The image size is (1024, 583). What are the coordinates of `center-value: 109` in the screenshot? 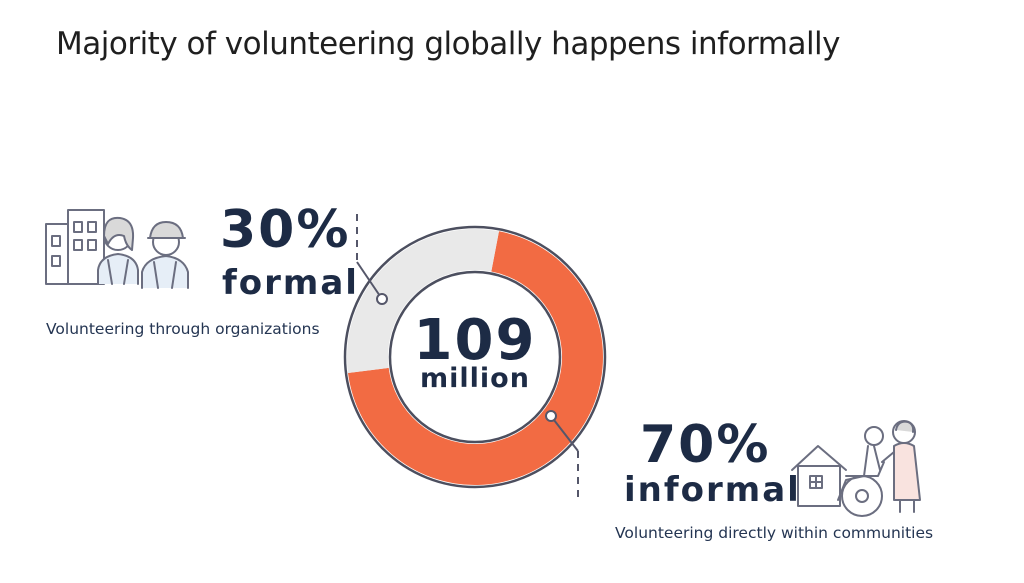 It's located at (475, 340).